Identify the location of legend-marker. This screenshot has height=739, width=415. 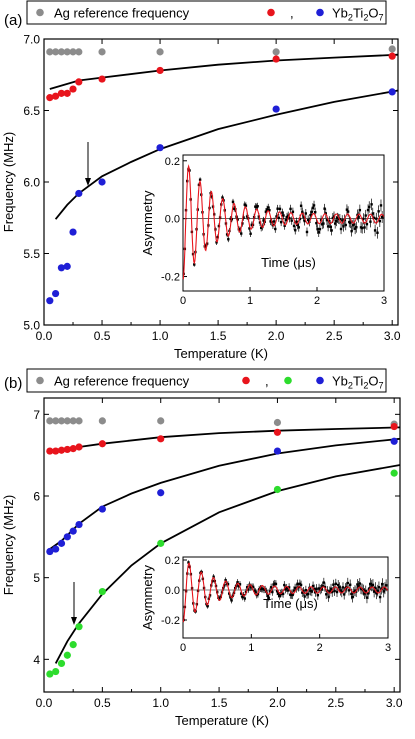
(320, 380).